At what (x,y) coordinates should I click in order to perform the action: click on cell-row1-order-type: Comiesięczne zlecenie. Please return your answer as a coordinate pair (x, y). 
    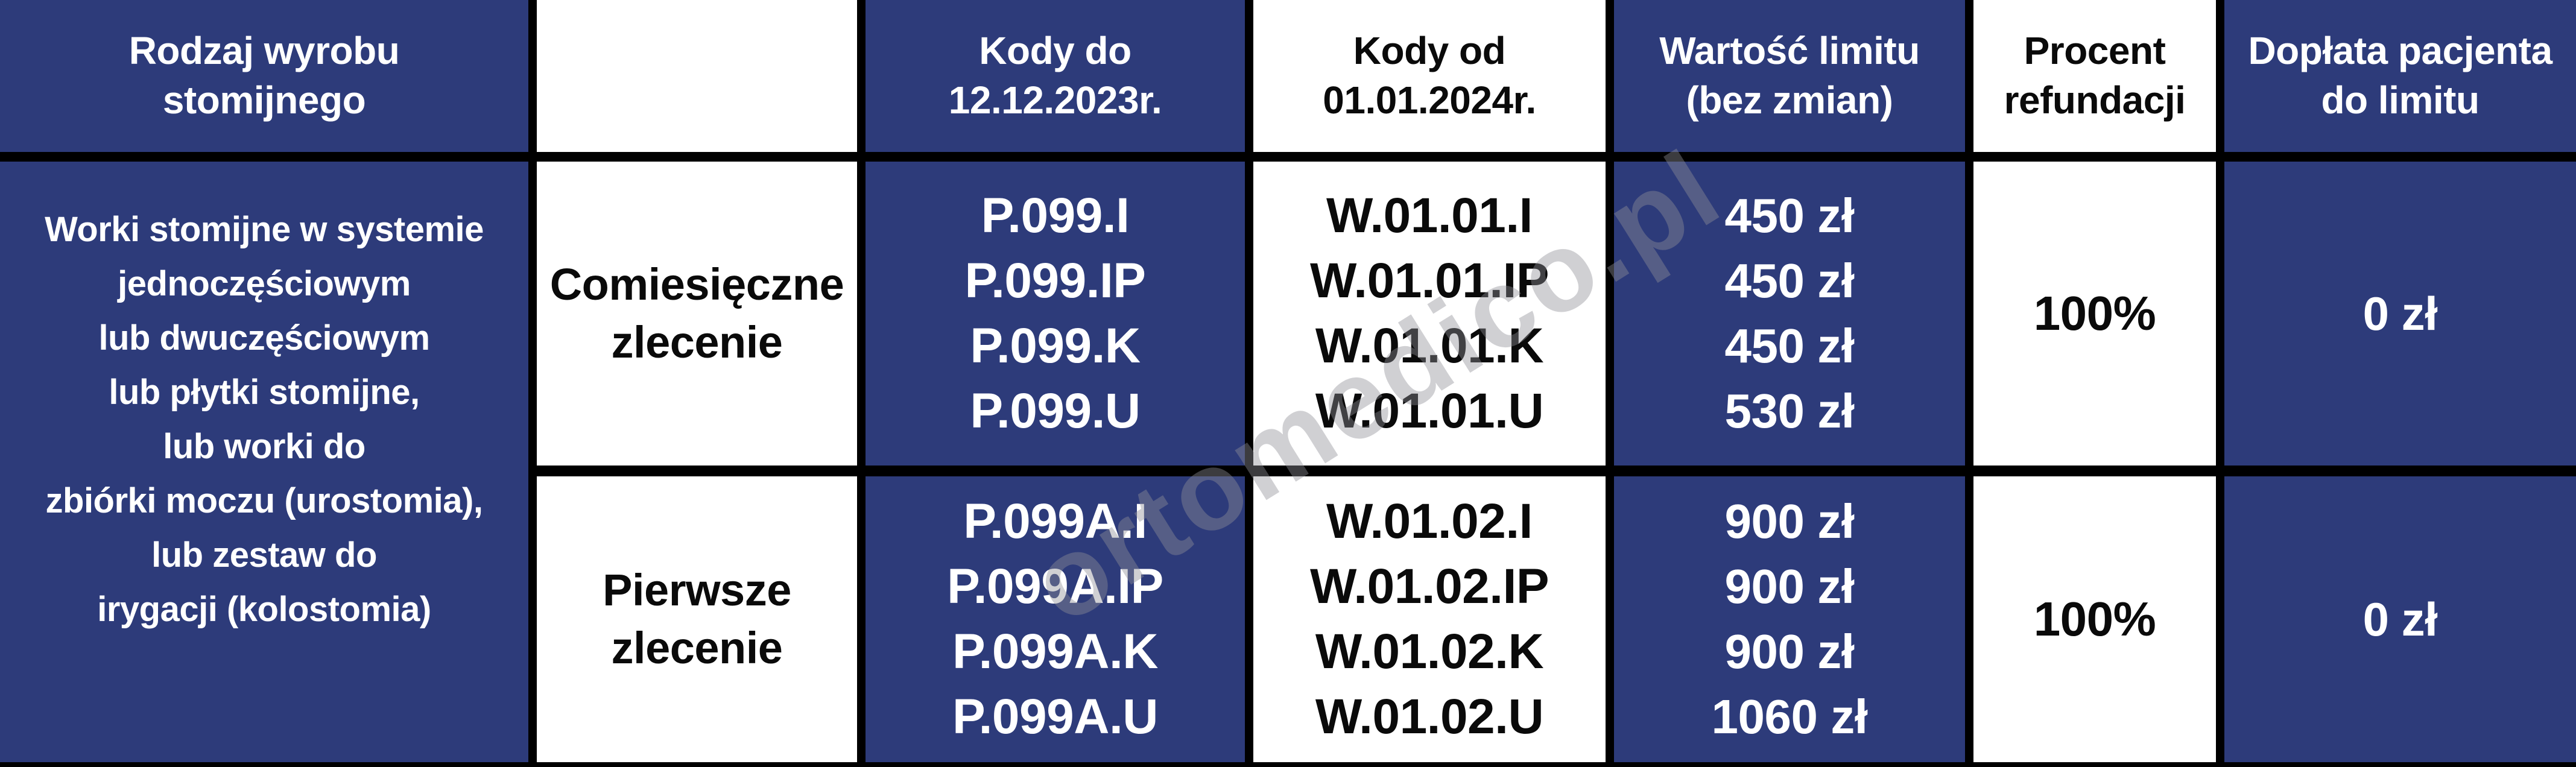
    Looking at the image, I should click on (702, 319).